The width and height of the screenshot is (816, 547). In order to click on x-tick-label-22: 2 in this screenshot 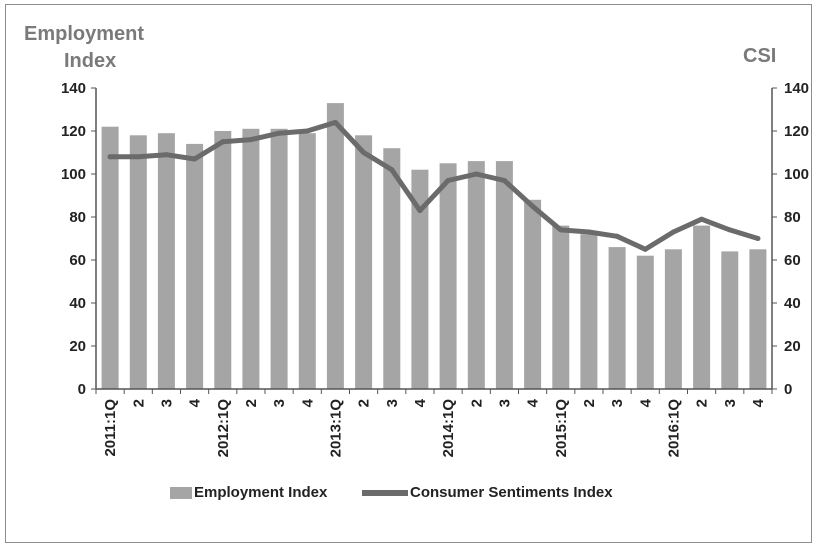, I will do `click(702, 403)`.